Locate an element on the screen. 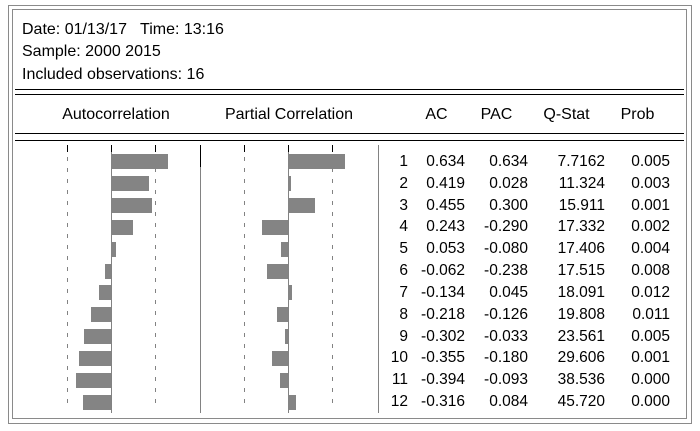 This screenshot has height=431, width=700. prob-cell: 0.000 is located at coordinates (650, 402).